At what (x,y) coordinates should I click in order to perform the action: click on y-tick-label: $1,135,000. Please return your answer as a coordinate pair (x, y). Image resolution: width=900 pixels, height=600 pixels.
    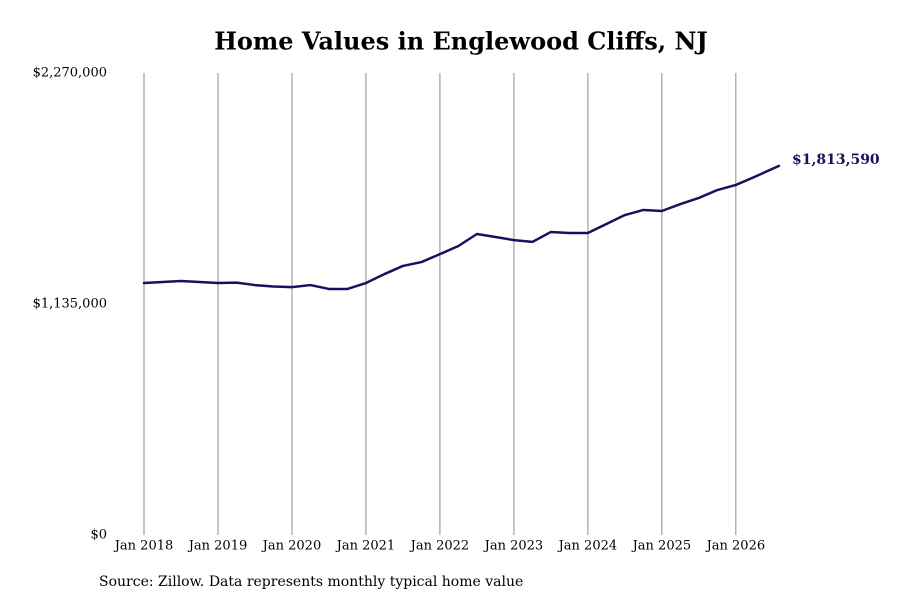
    Looking at the image, I should click on (70, 304).